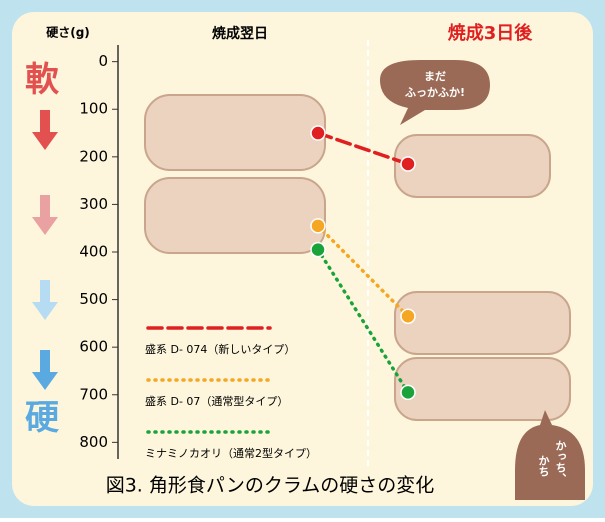  Describe the element at coordinates (543, 466) in the screenshot. I see `bubble-text: かち` at that location.